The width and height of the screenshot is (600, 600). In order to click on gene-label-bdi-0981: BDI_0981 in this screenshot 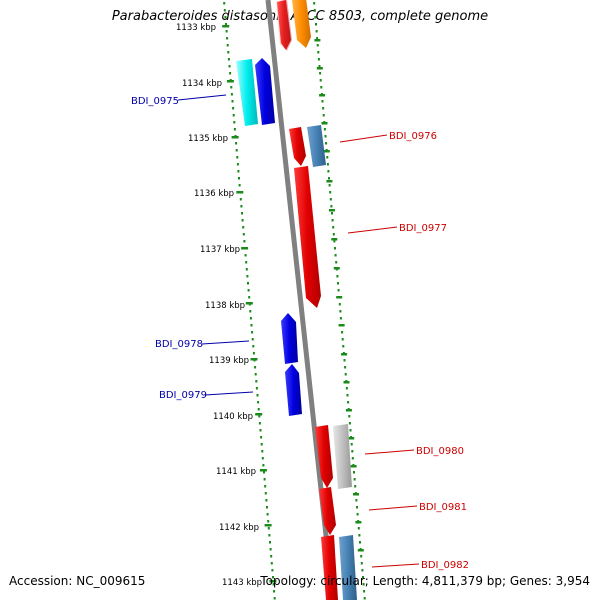, I will do `click(443, 507)`.